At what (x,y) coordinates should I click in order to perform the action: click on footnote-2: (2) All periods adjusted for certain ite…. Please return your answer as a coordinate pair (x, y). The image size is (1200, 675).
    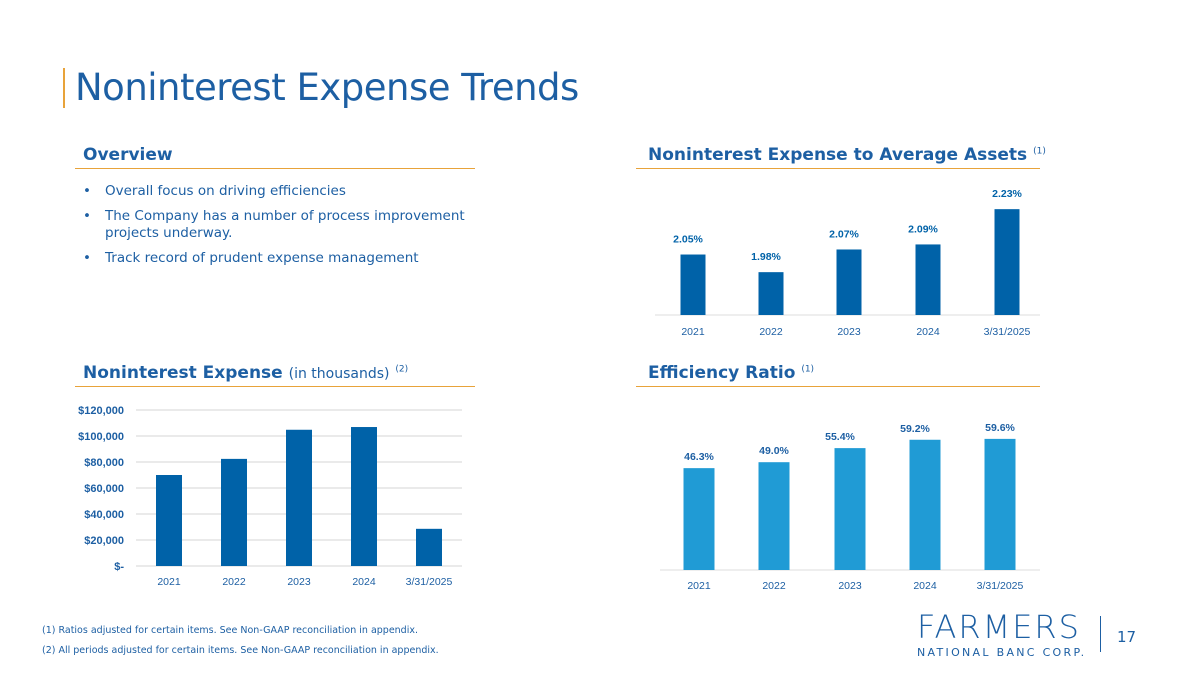
    Looking at the image, I should click on (240, 650).